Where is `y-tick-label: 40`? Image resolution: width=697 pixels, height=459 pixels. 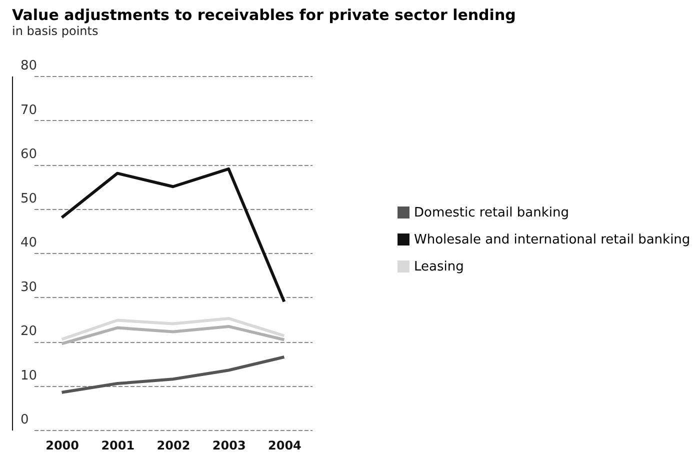
y-tick-label: 40 is located at coordinates (29, 243).